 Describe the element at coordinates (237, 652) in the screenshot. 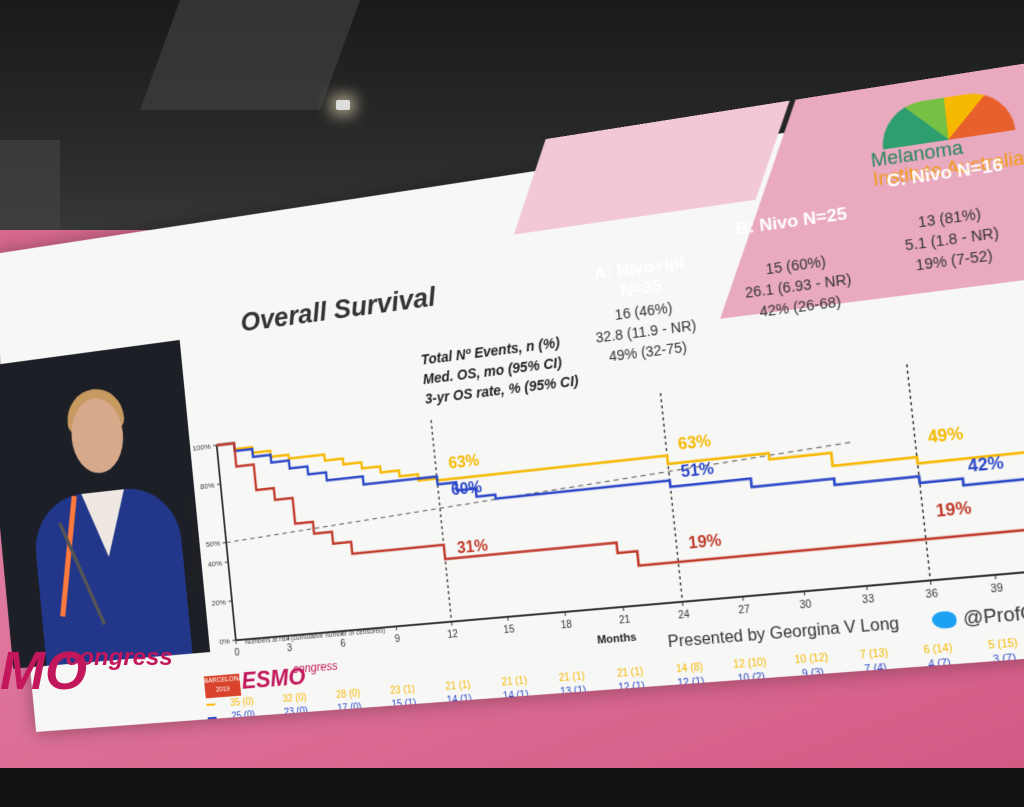

I see `x-tick-label: 0` at that location.